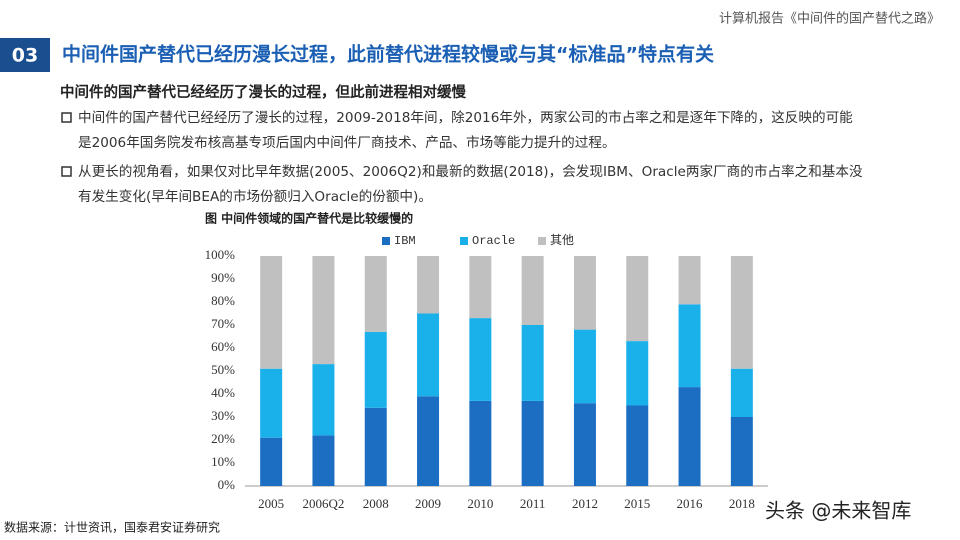 This screenshot has width=960, height=540. I want to click on x-tick-label: 2016, so click(690, 503).